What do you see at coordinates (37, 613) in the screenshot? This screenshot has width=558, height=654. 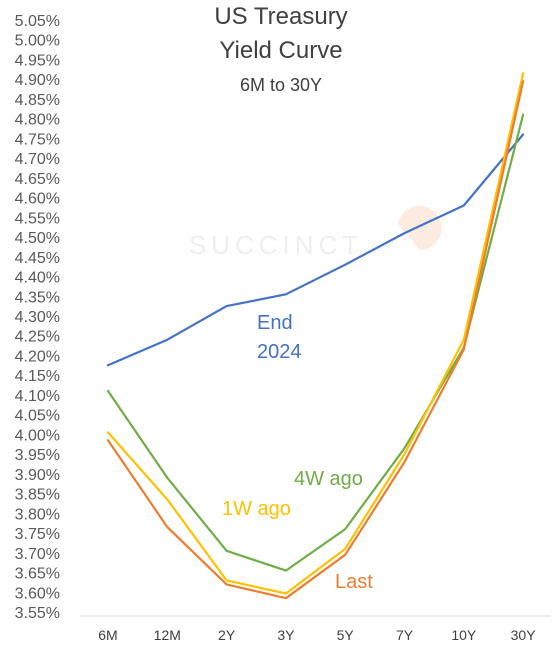 I see `y-tick-label: 3.55%` at bounding box center [37, 613].